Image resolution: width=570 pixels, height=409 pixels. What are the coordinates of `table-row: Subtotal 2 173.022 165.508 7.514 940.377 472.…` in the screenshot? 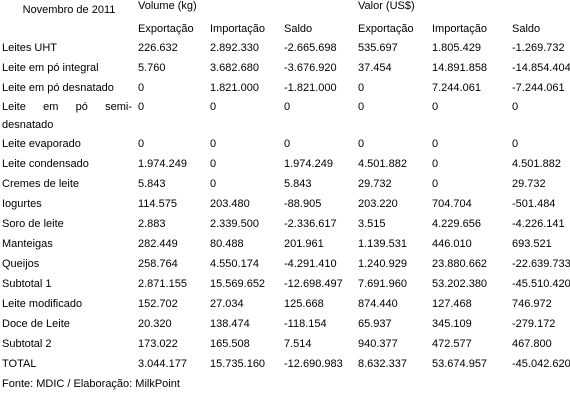 It's located at (285, 344).